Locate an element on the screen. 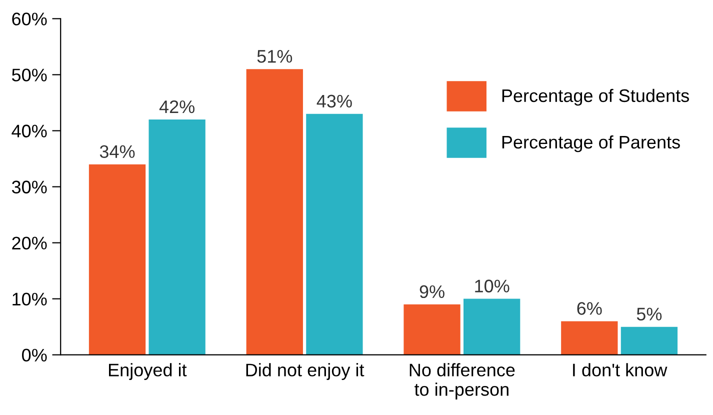 Image resolution: width=713 pixels, height=415 pixels. x-tick-label: Did not enjoy it is located at coordinates (305, 371).